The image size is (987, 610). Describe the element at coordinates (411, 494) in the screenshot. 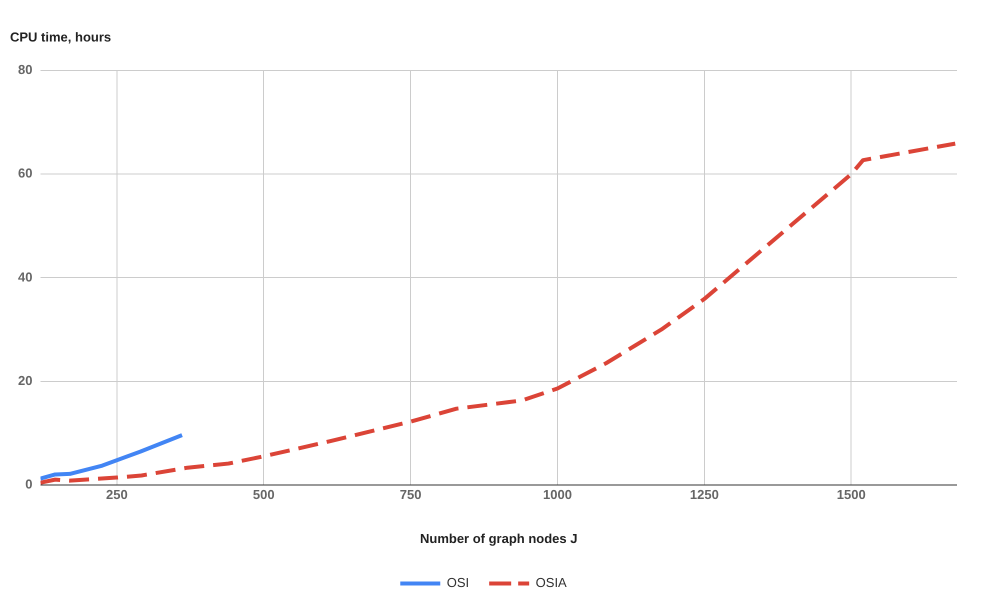

I see `x-tick-label: 750` at that location.